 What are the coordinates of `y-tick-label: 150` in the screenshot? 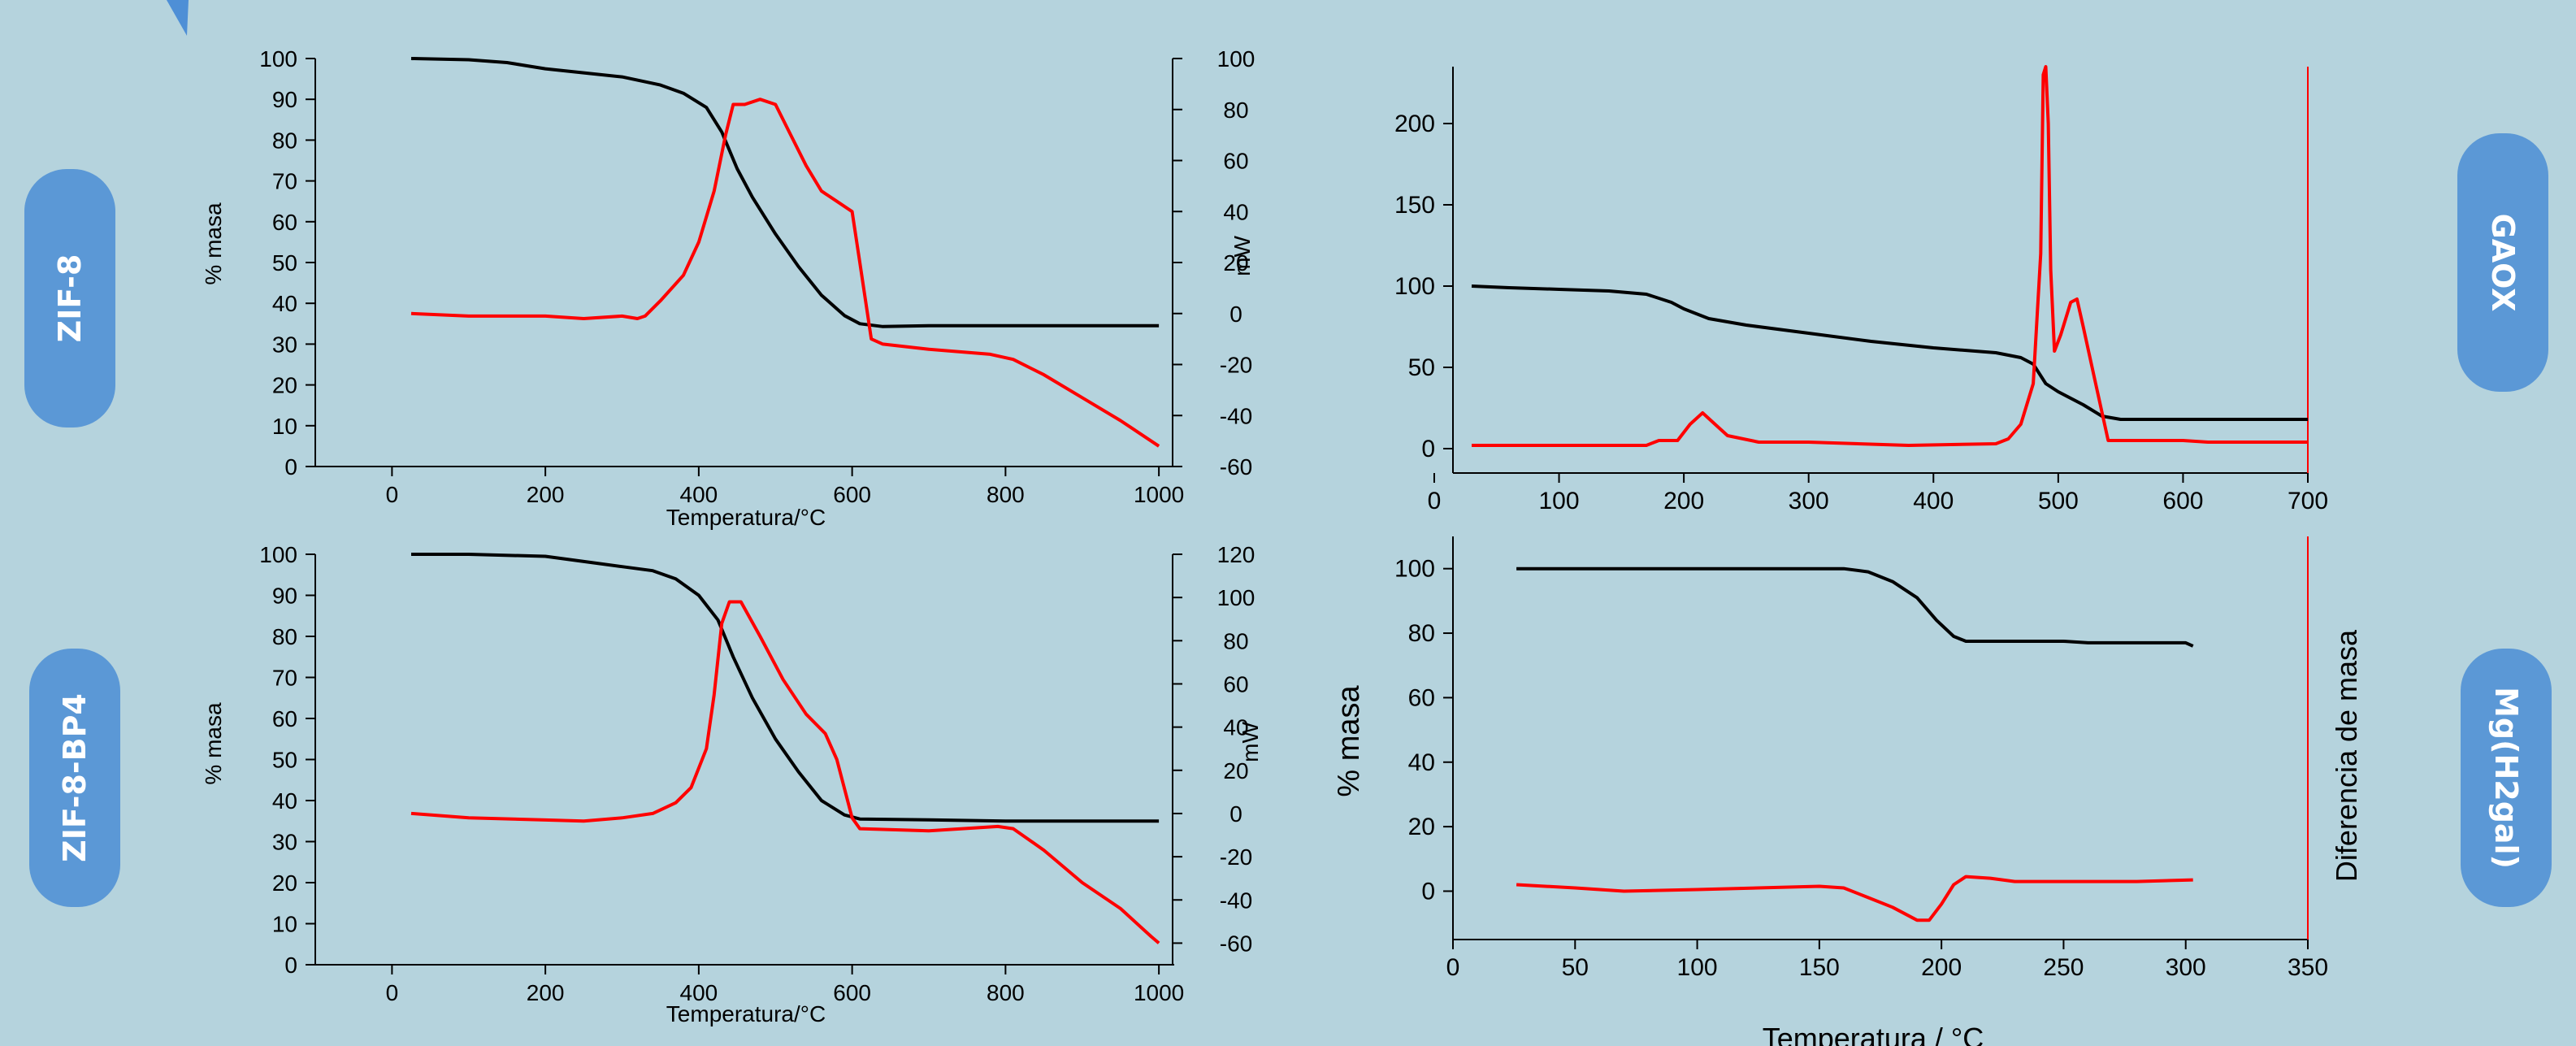 It's located at (1414, 205).